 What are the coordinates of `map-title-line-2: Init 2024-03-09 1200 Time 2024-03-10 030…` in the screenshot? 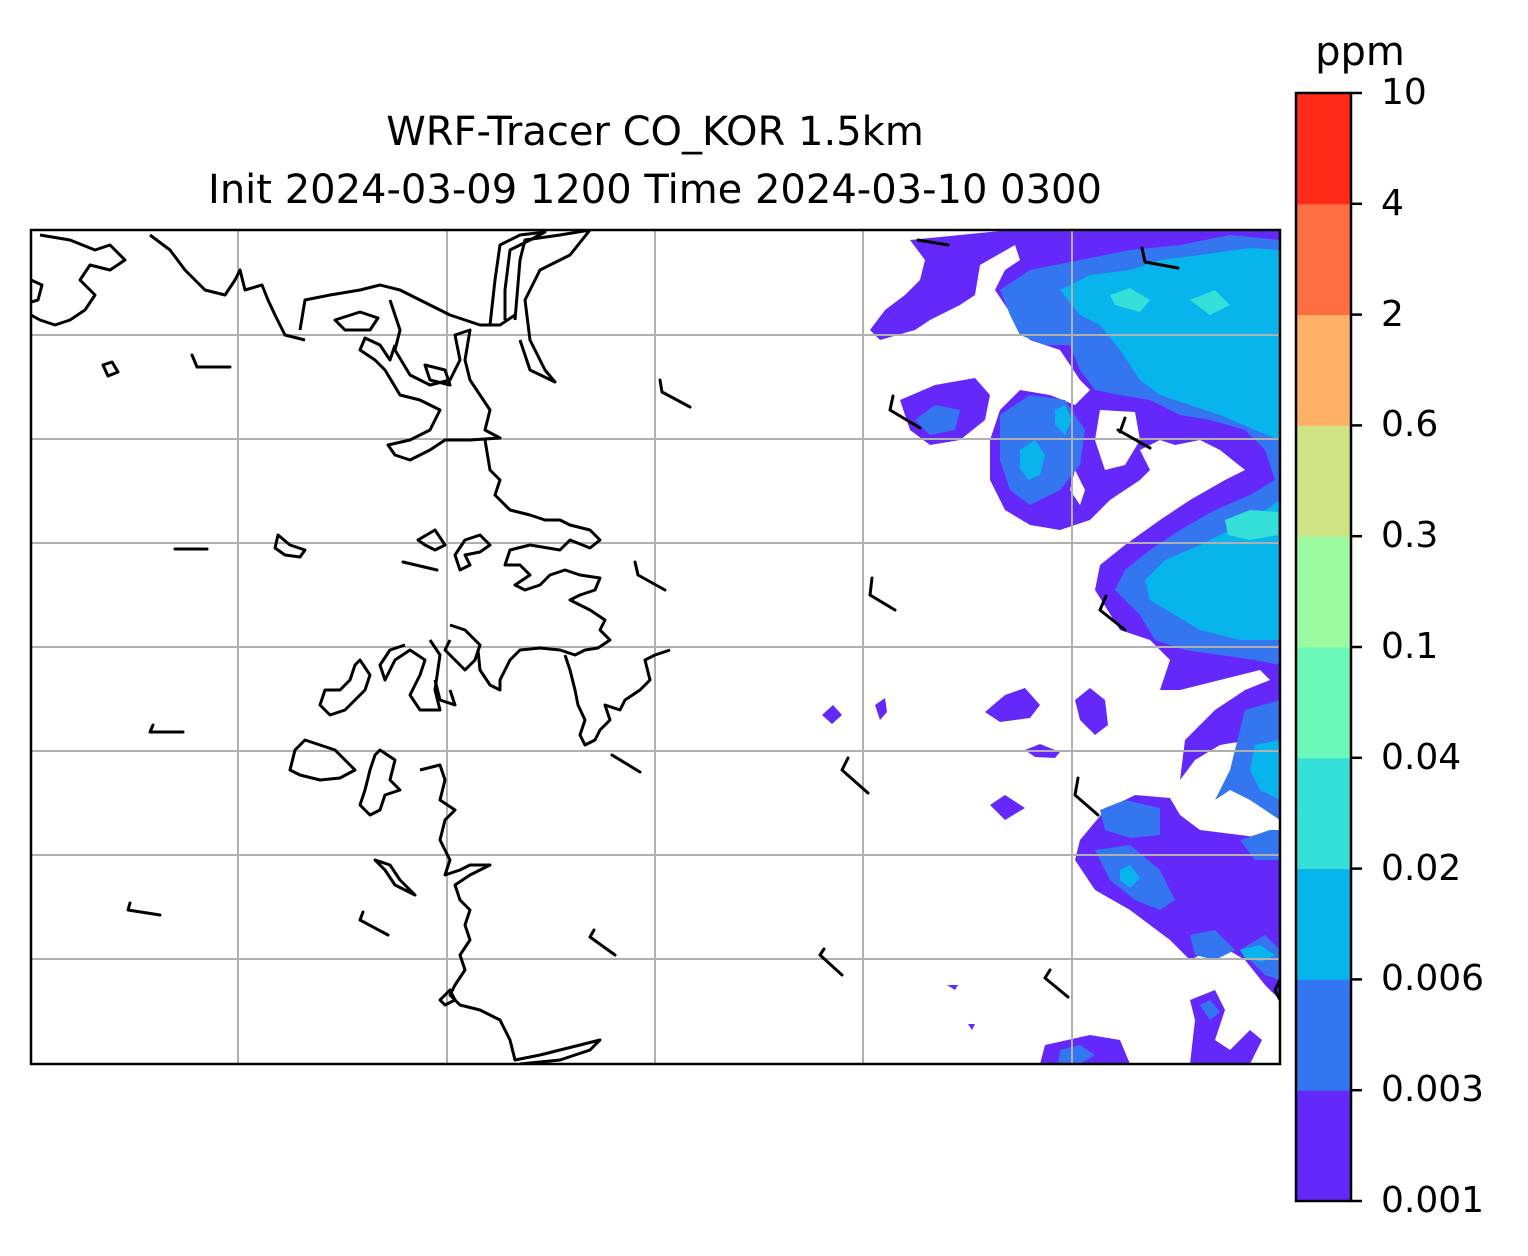 It's located at (655, 190).